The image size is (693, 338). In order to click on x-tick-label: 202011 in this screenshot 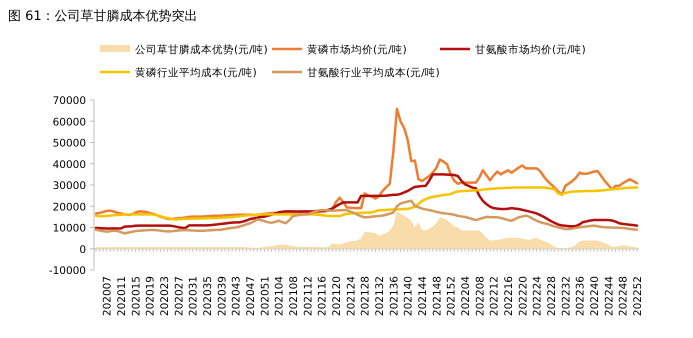, I will do `click(122, 296)`.